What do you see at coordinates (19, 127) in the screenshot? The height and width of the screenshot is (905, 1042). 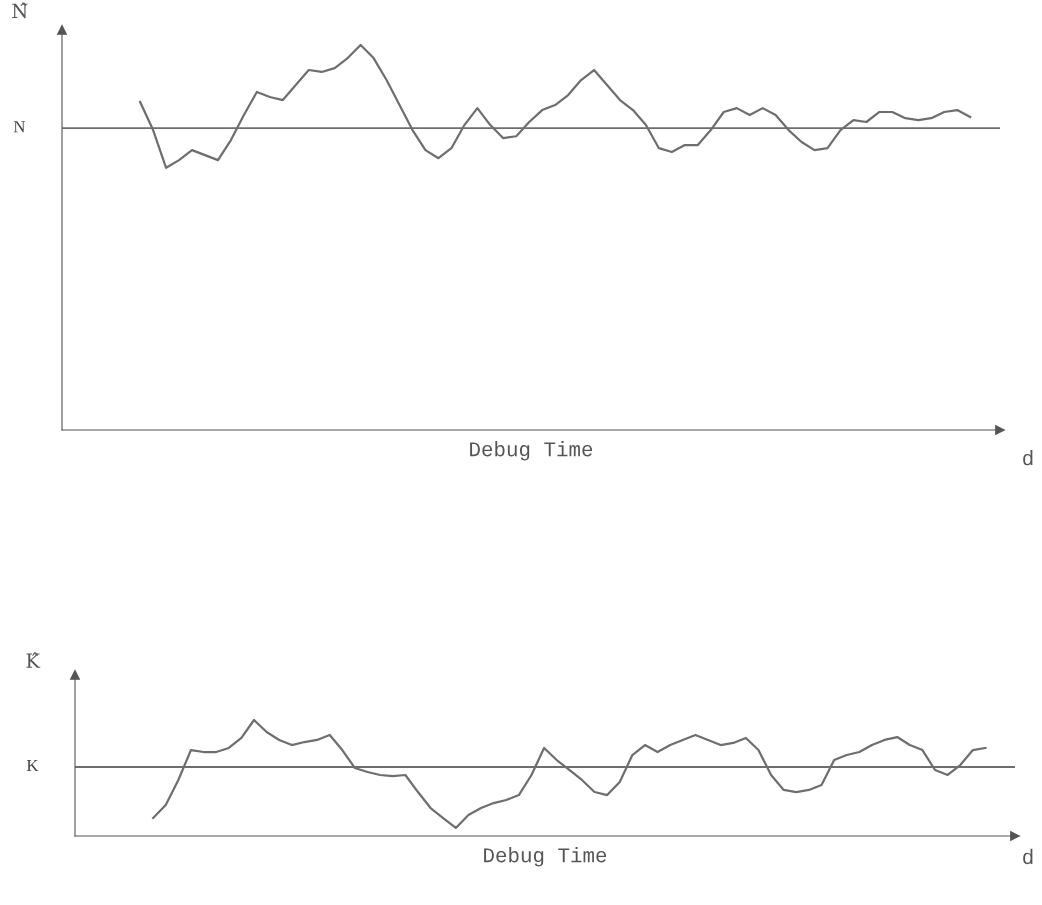 I see `ref-line-label: N` at bounding box center [19, 127].